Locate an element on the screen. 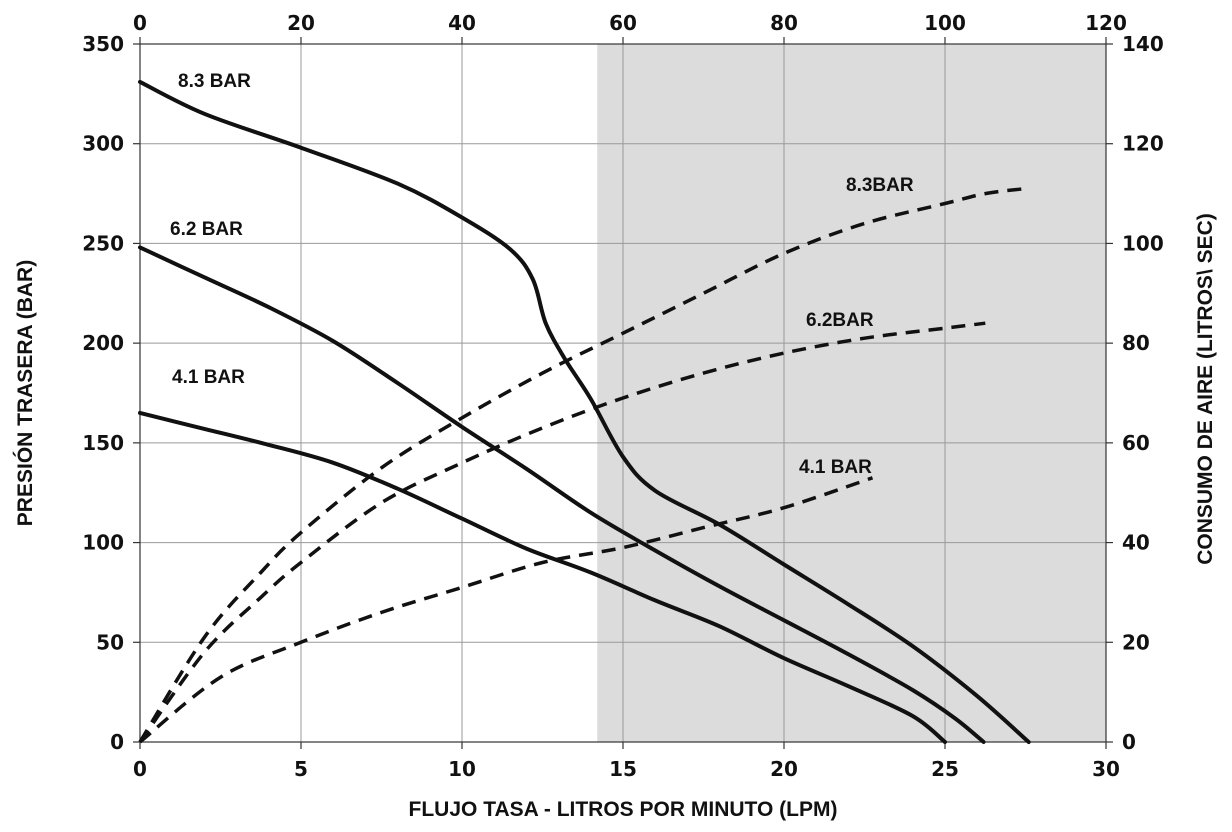 The height and width of the screenshot is (832, 1232). x-top-tick-label: 40 is located at coordinates (462, 23).